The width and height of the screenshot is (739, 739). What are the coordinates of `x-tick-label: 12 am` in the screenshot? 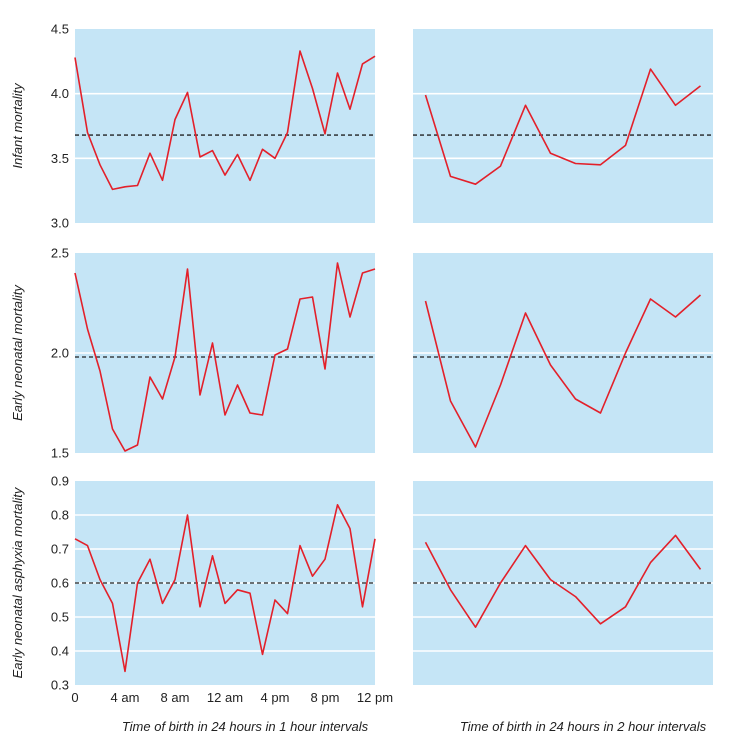 It's located at (225, 697).